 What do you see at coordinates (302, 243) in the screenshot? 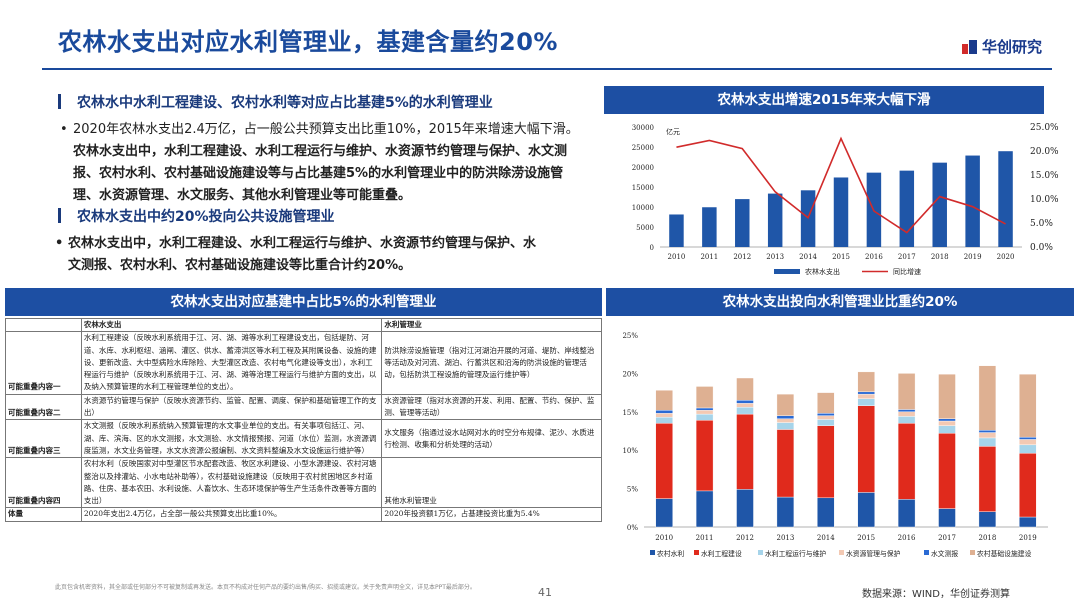
I see `bullet-2-line-1: 农林水支出中，水利工程建设、水利工程运行与维护、水资源节约管理与保护、水` at bounding box center [302, 243].